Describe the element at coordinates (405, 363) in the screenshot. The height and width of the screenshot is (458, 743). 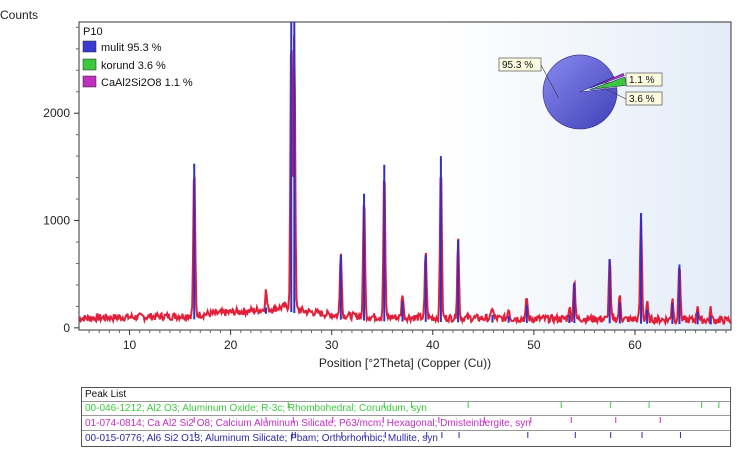
I see `x-axis-title: Position [°2Theta] (Copper (Cu))` at that location.